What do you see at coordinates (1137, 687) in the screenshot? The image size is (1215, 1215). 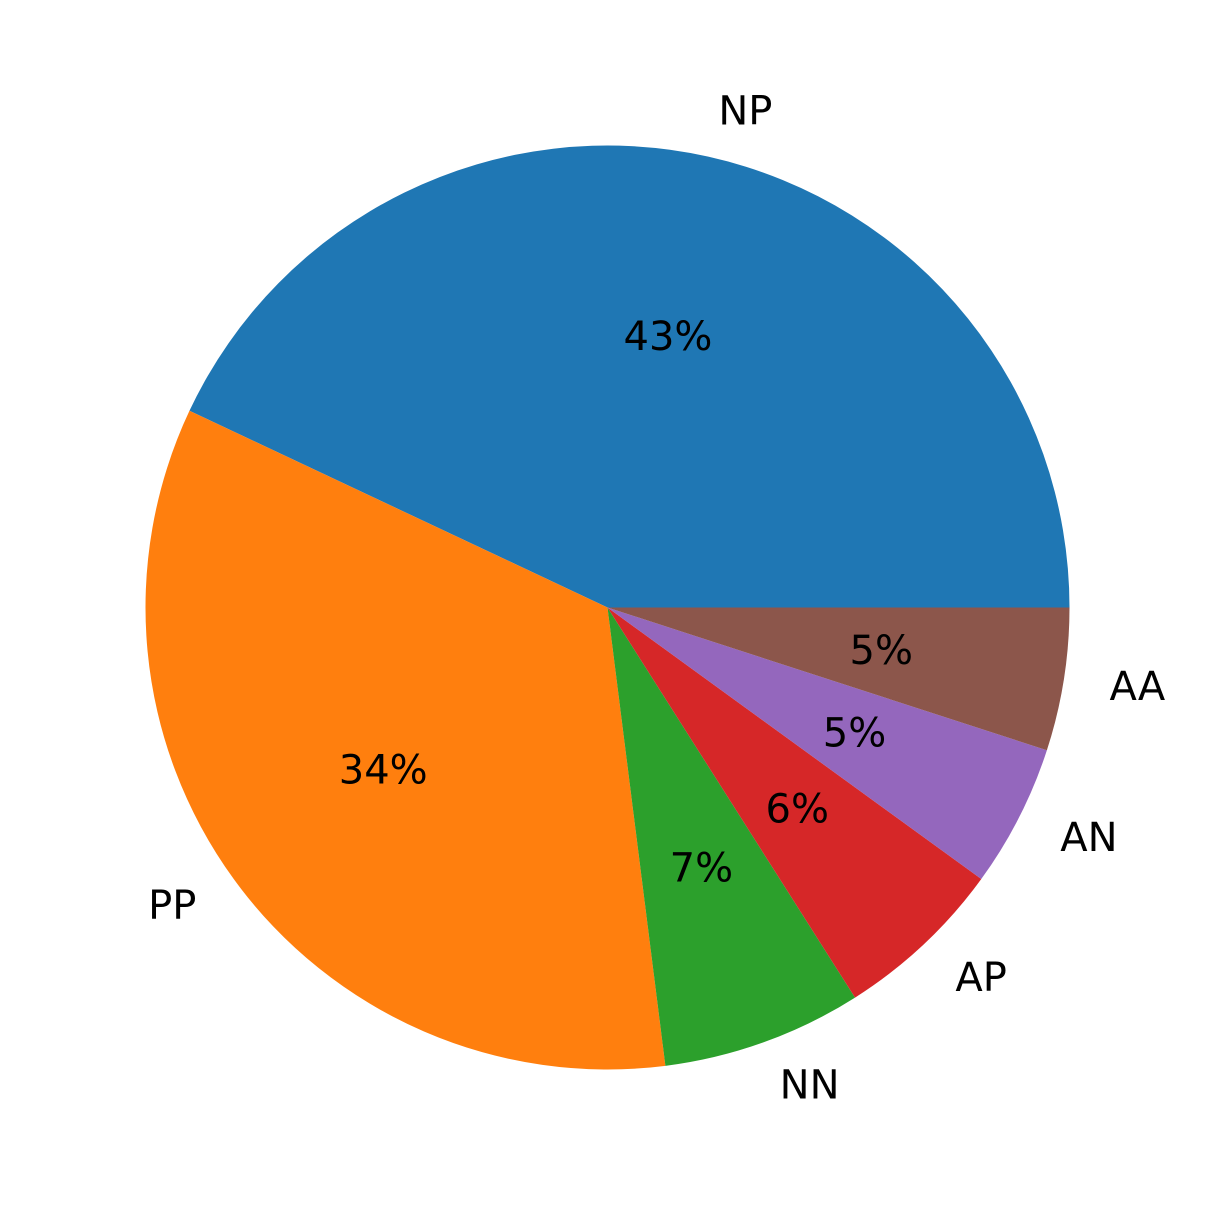 I see `slice-label-aa: AA` at bounding box center [1137, 687].